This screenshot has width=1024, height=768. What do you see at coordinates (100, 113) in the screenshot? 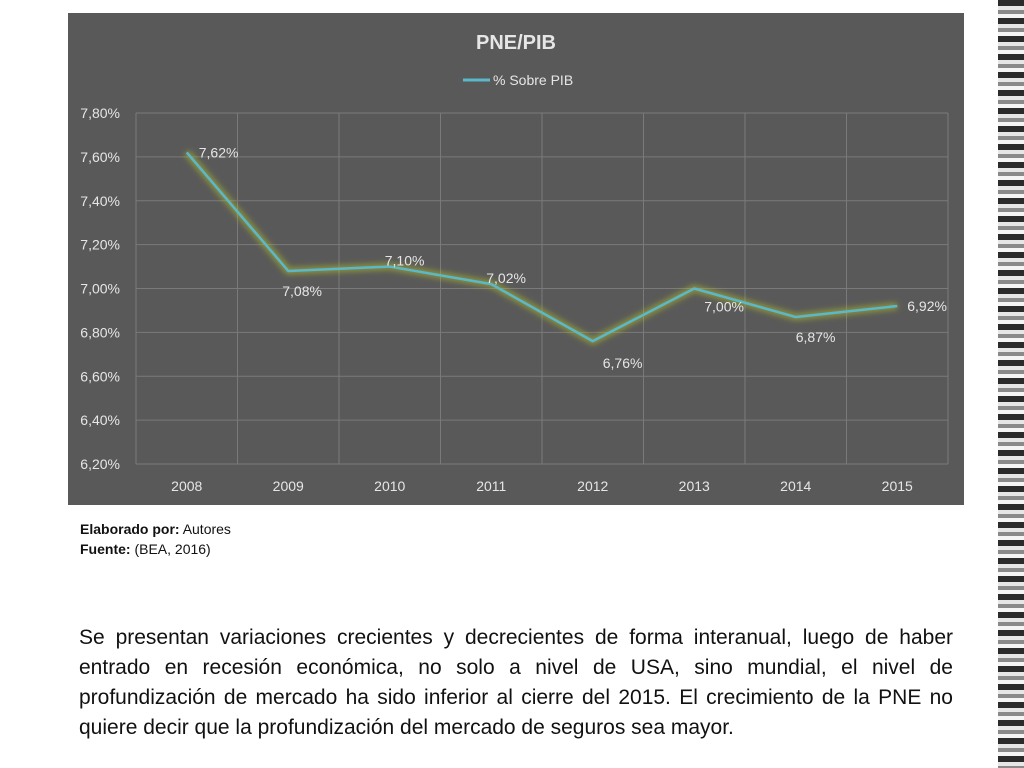
I see `y-tick-label: 7,80%` at bounding box center [100, 113].